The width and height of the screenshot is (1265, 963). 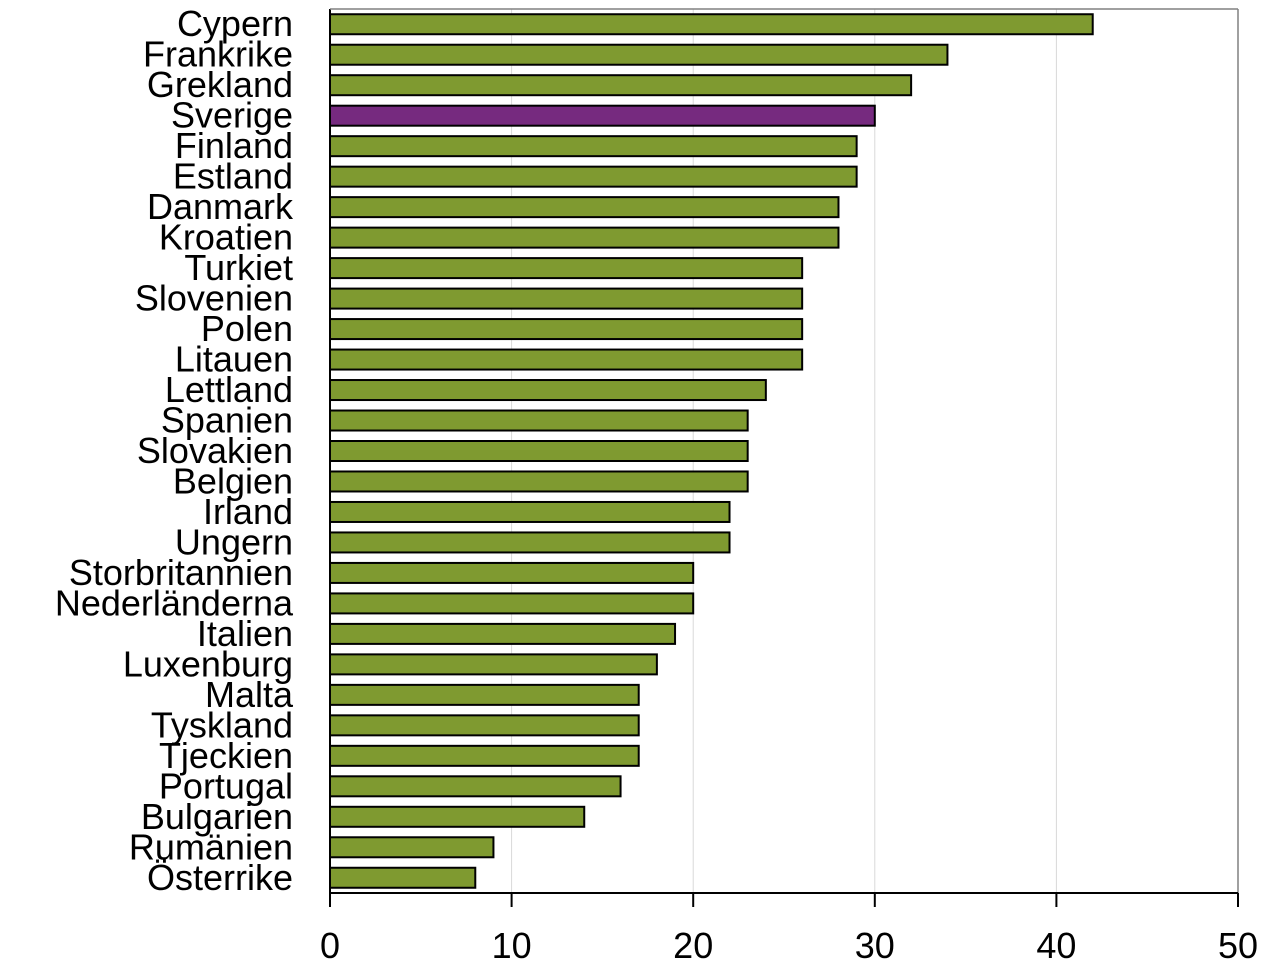 What do you see at coordinates (234, 145) in the screenshot?
I see `category-label: Finland` at bounding box center [234, 145].